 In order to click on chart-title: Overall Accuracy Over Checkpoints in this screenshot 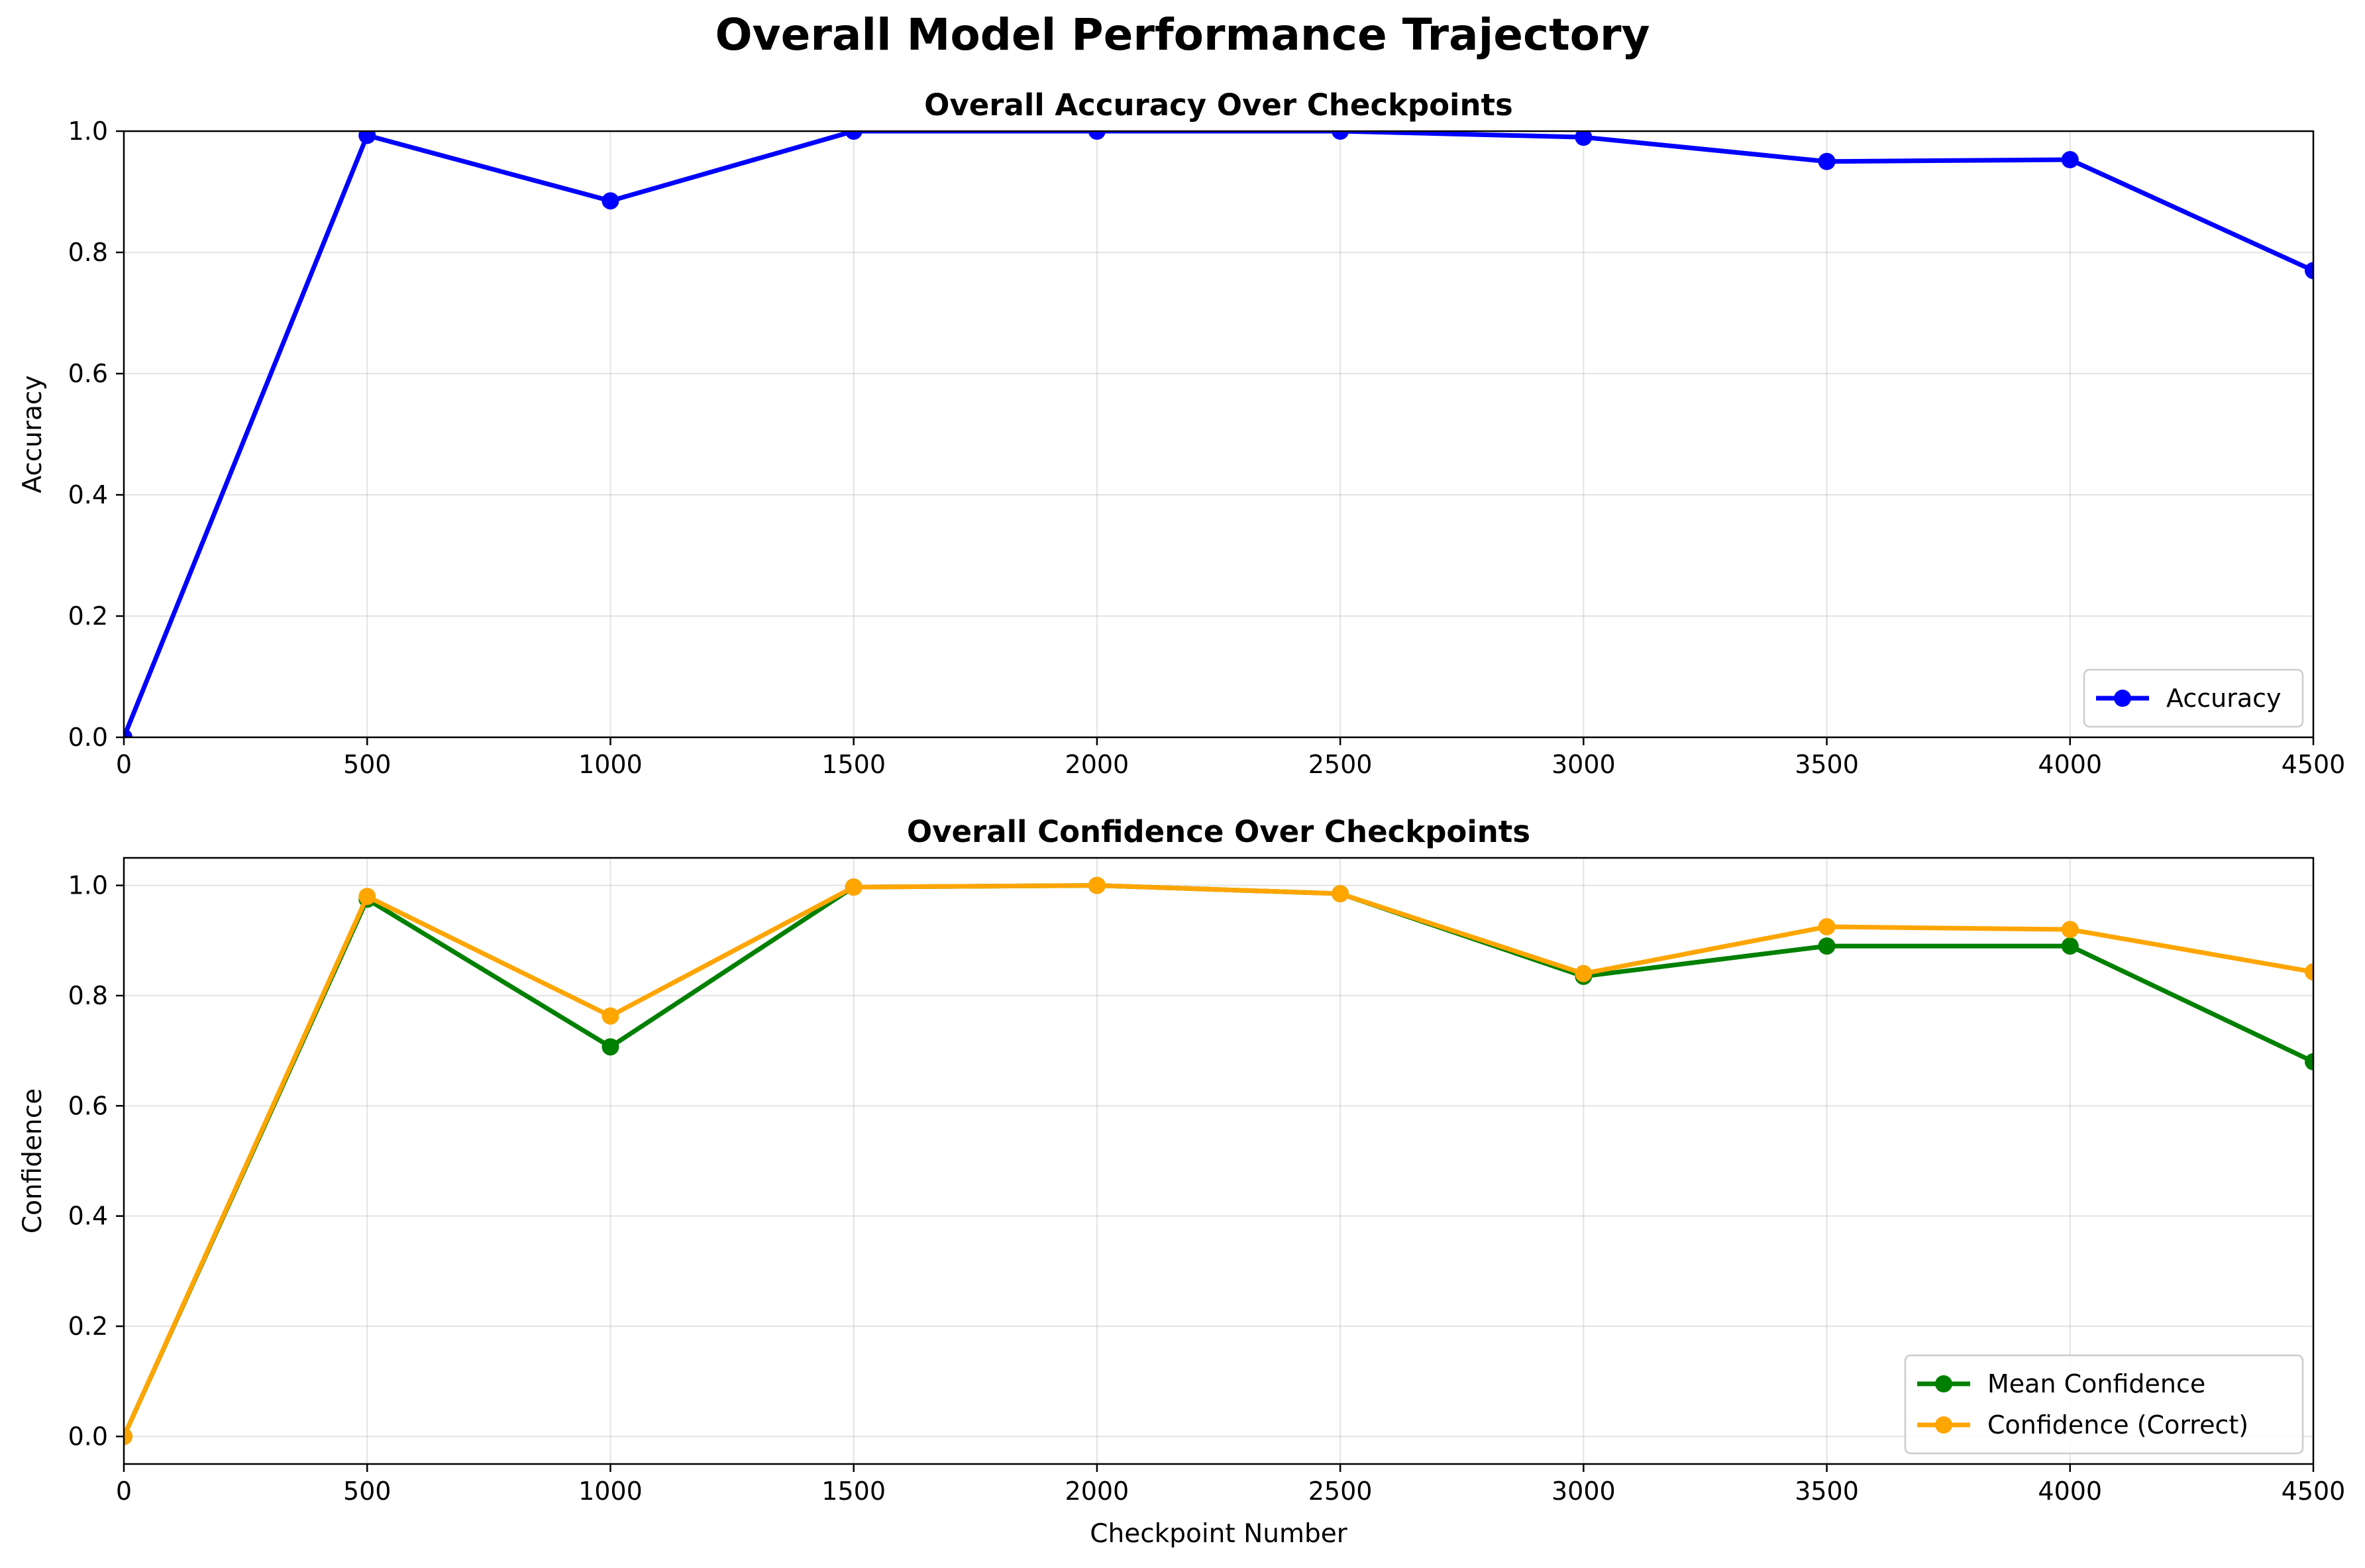, I will do `click(1218, 105)`.